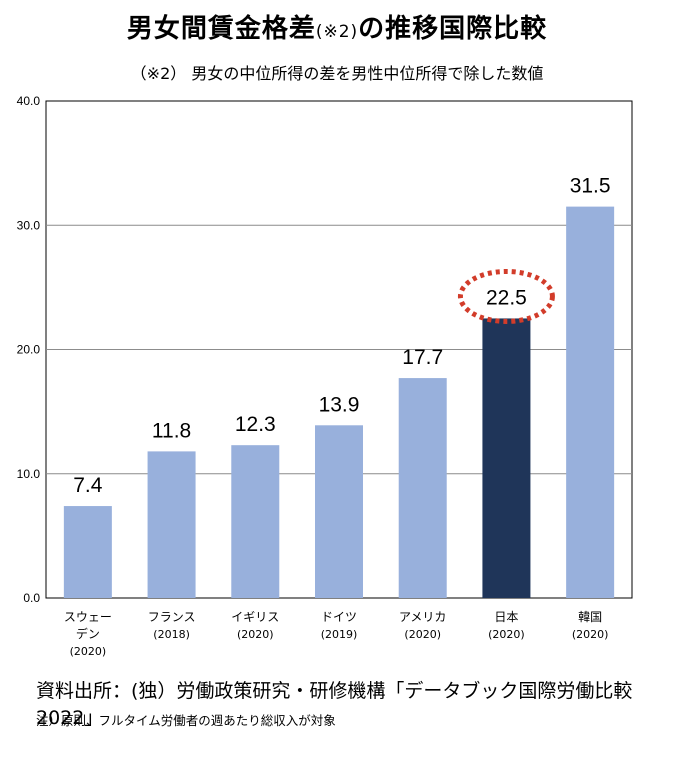 Image resolution: width=674 pixels, height=758 pixels. Describe the element at coordinates (422, 357) in the screenshot. I see `data-label: 17.7` at that location.